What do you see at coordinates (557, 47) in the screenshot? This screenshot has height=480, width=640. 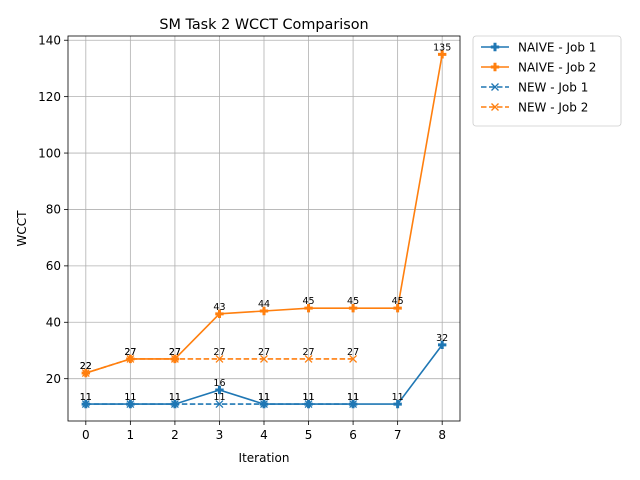 I see `legend-label: NAIVE - Job 1` at bounding box center [557, 47].